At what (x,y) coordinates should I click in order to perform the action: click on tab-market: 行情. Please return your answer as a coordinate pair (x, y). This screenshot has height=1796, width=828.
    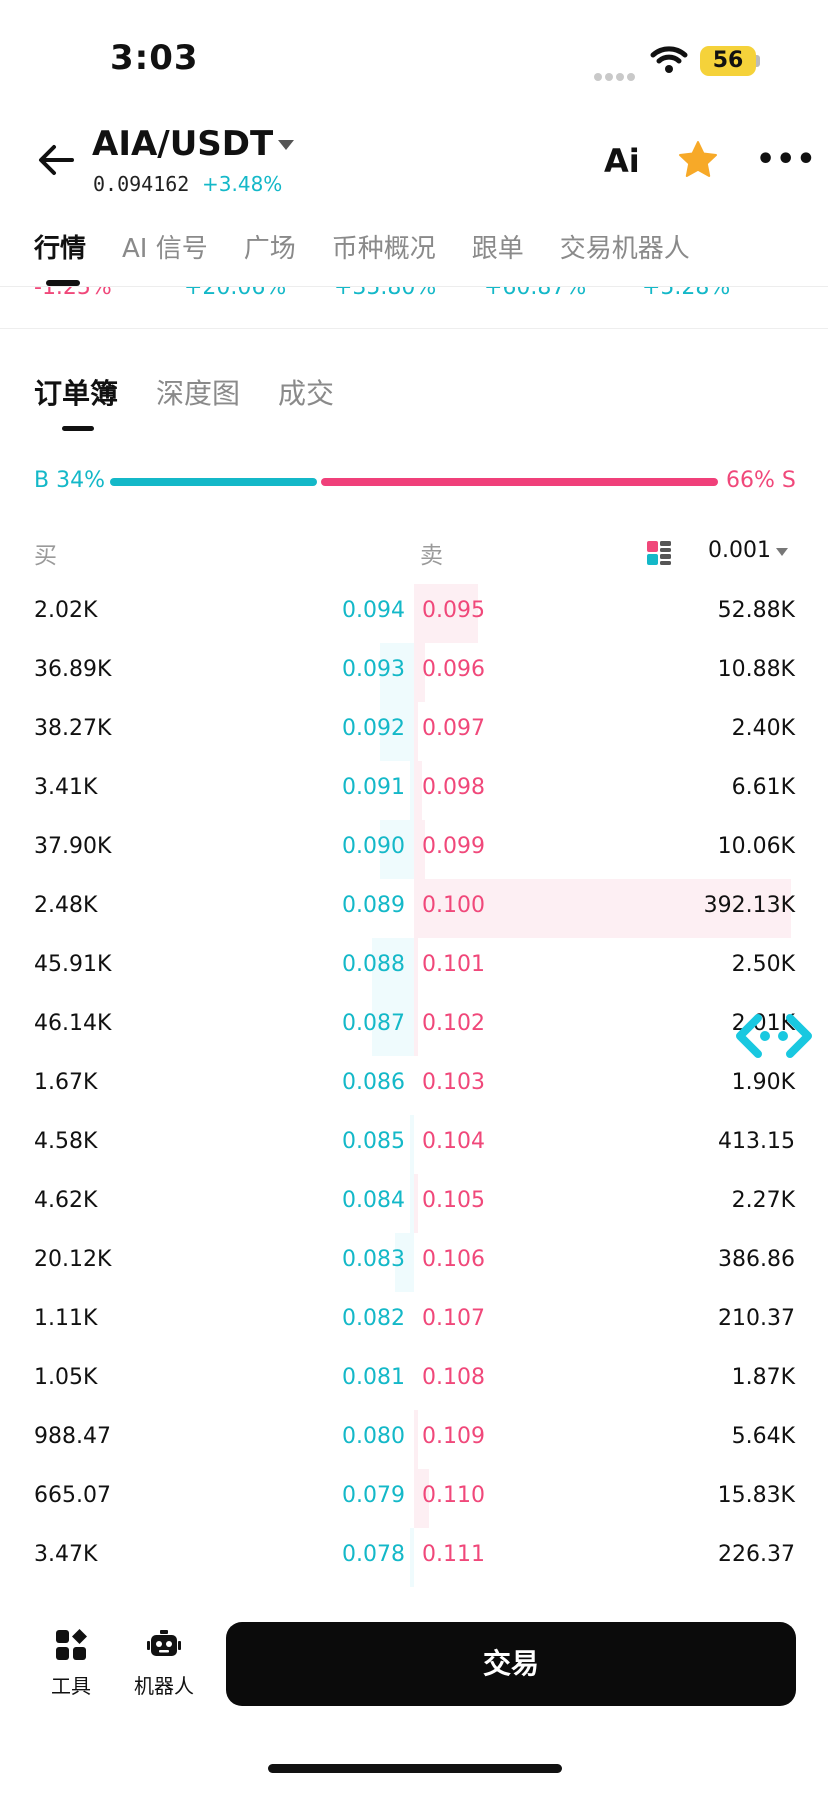
    Looking at the image, I should click on (60, 249).